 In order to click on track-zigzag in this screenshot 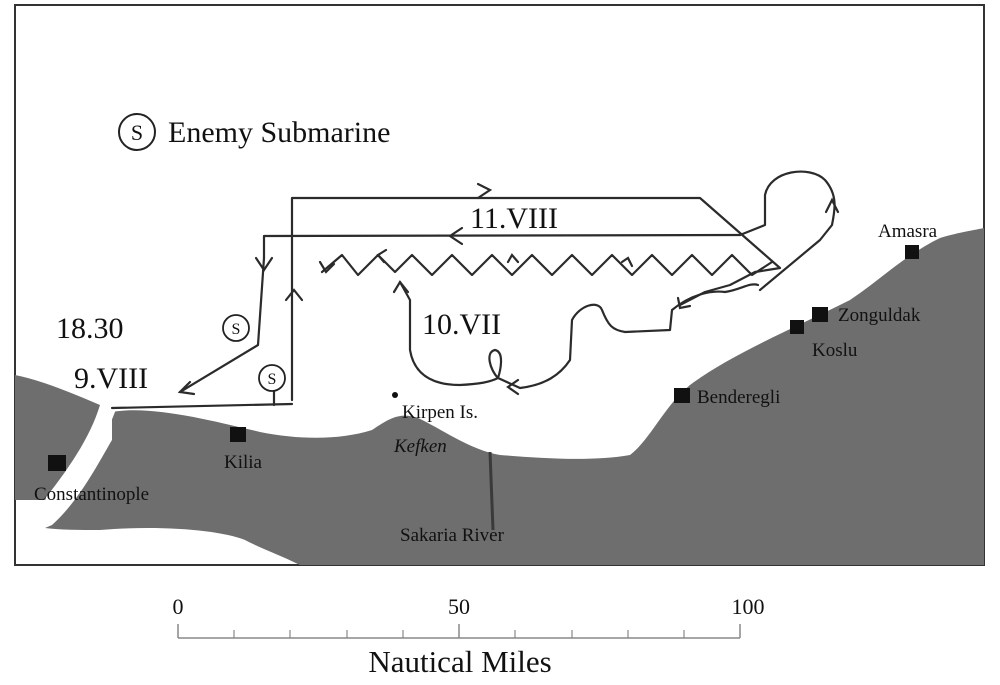, I will do `click(547, 265)`.